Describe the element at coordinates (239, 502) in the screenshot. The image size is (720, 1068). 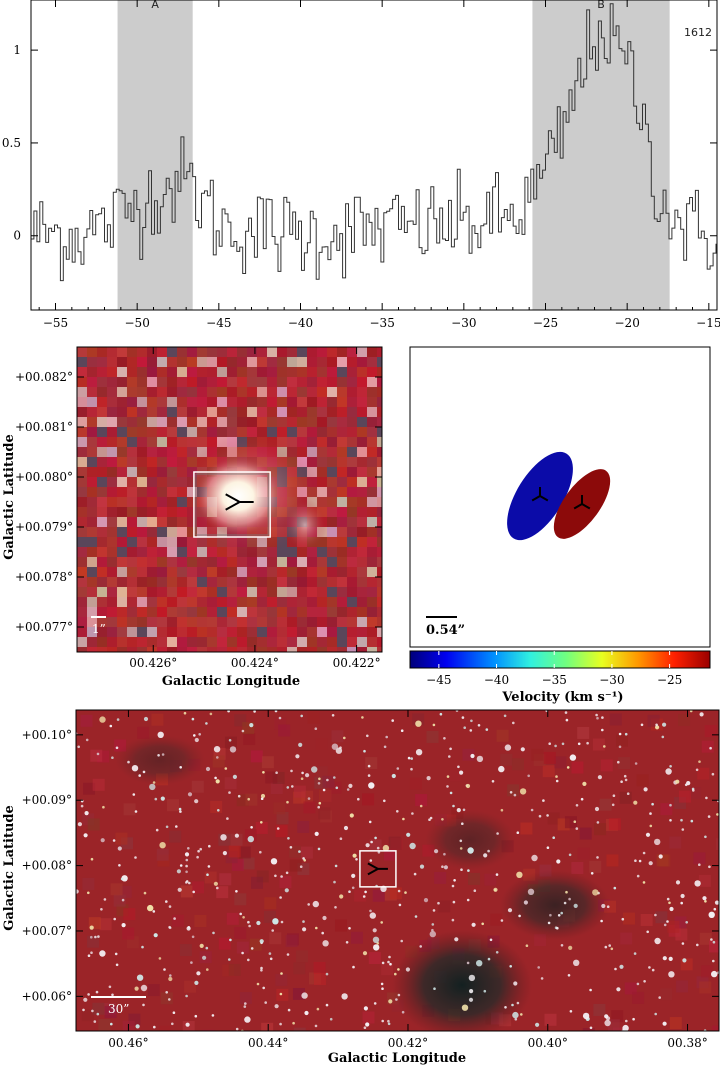
I see `three-pointed-star-icon` at that location.